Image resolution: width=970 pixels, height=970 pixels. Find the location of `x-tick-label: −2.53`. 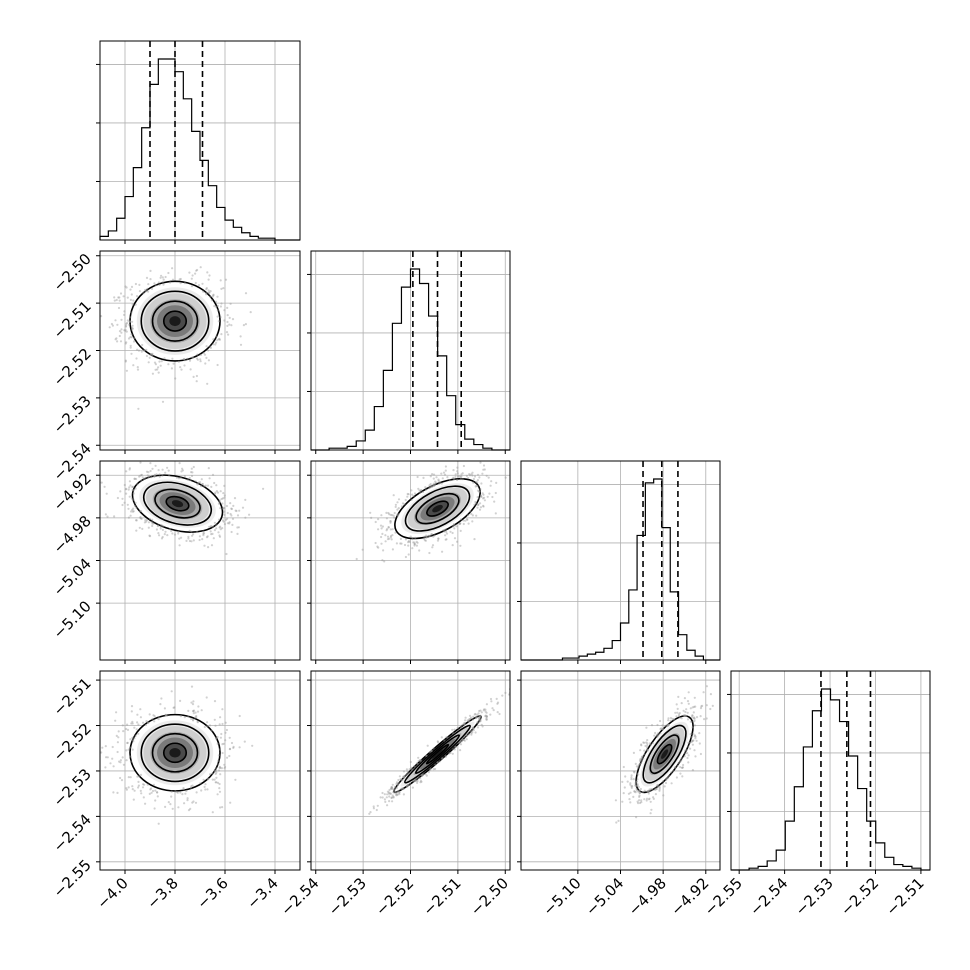

x-tick-label: −2.53 is located at coordinates (814, 896).